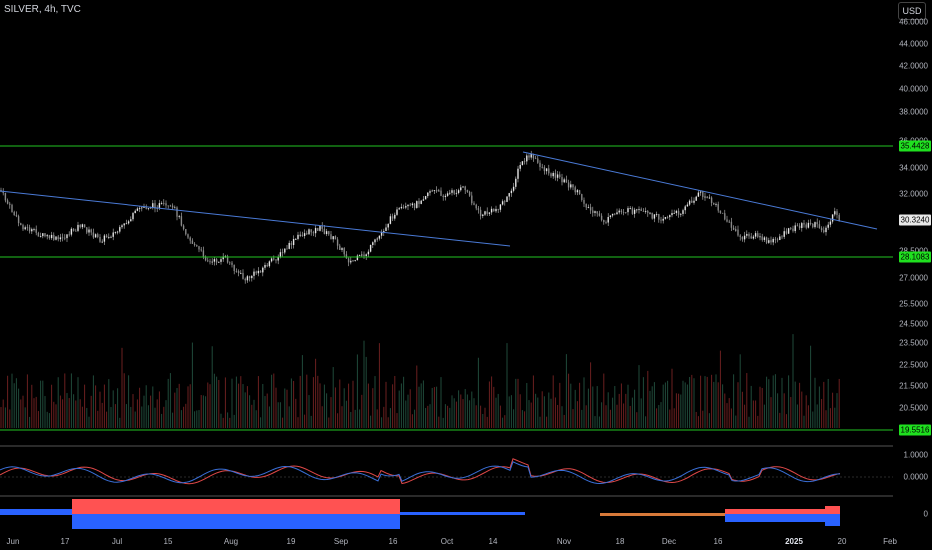  I want to click on oscillator-lines, so click(420, 471).